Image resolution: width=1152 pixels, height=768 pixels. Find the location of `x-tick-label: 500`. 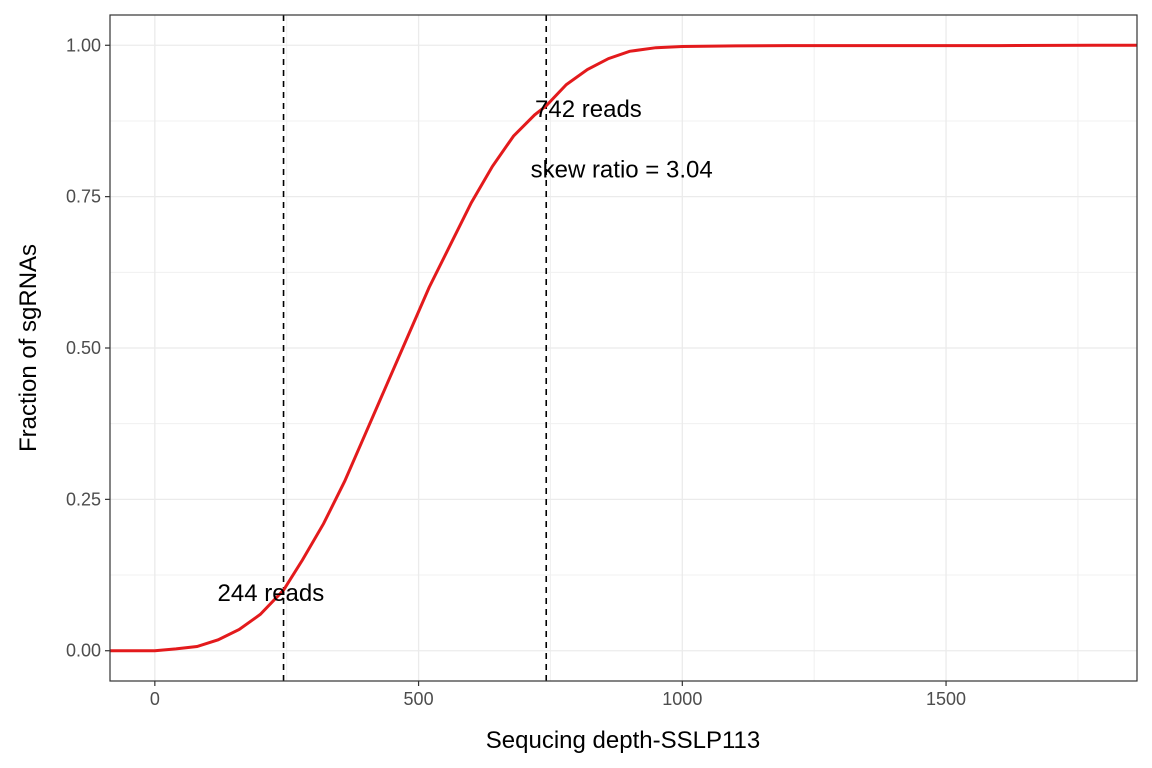

x-tick-label: 500 is located at coordinates (419, 699).